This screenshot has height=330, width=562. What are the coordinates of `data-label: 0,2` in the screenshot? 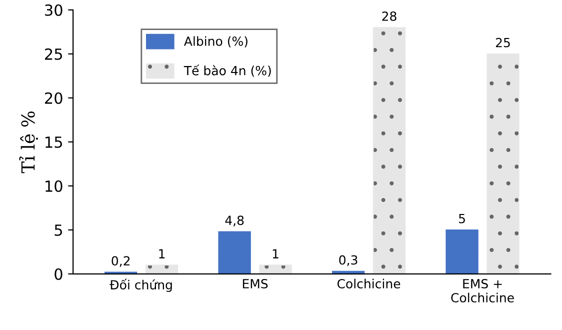 It's located at (121, 261).